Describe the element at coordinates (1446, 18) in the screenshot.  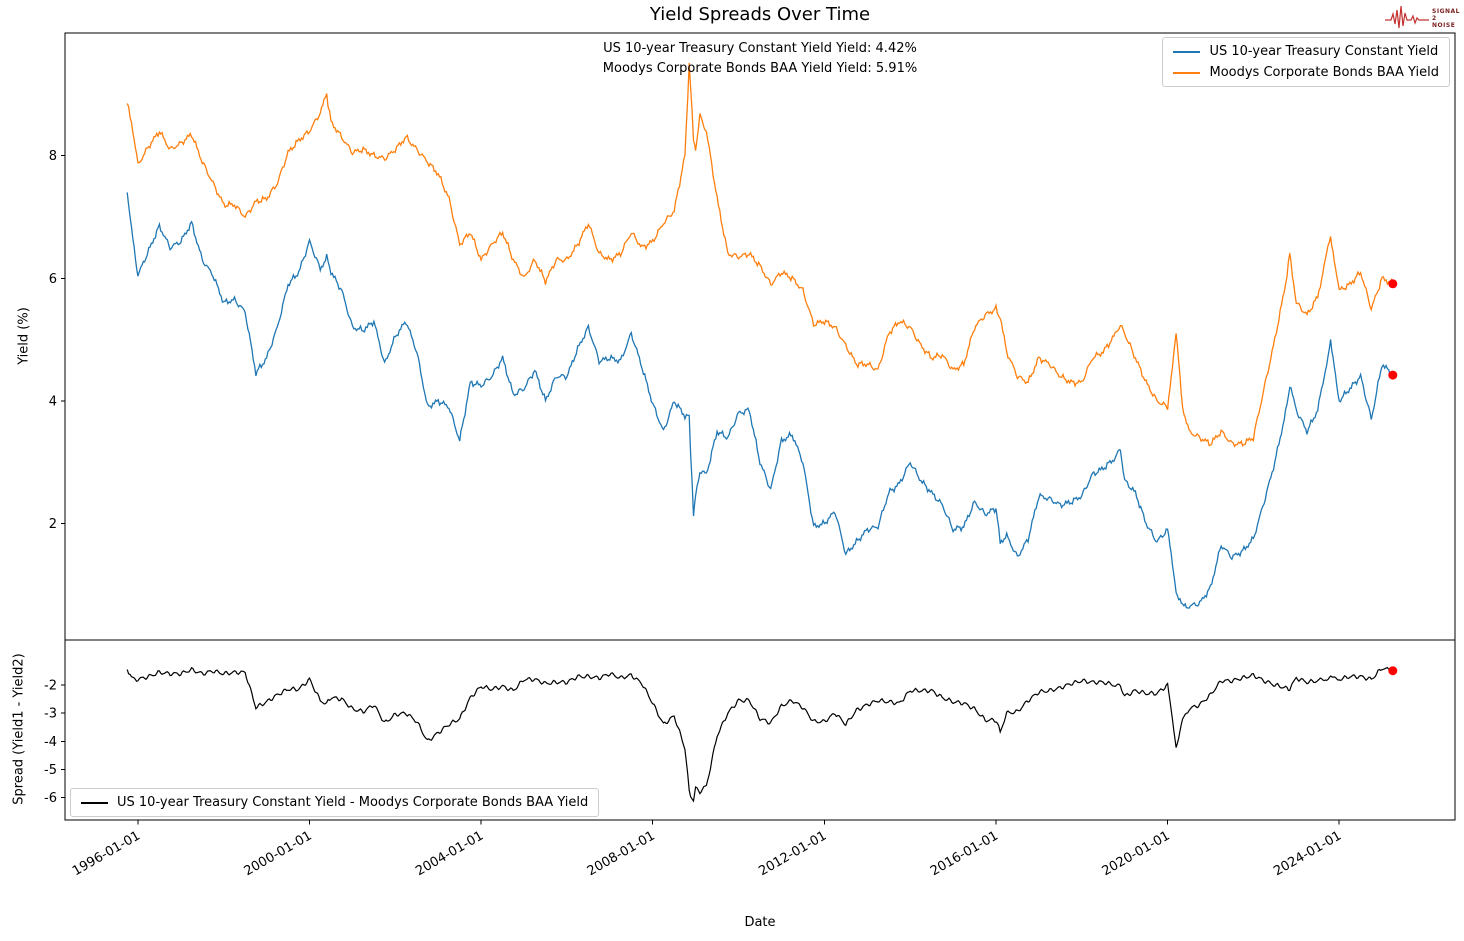
I see `logo-text: SIGNAL 2 NOISE` at that location.